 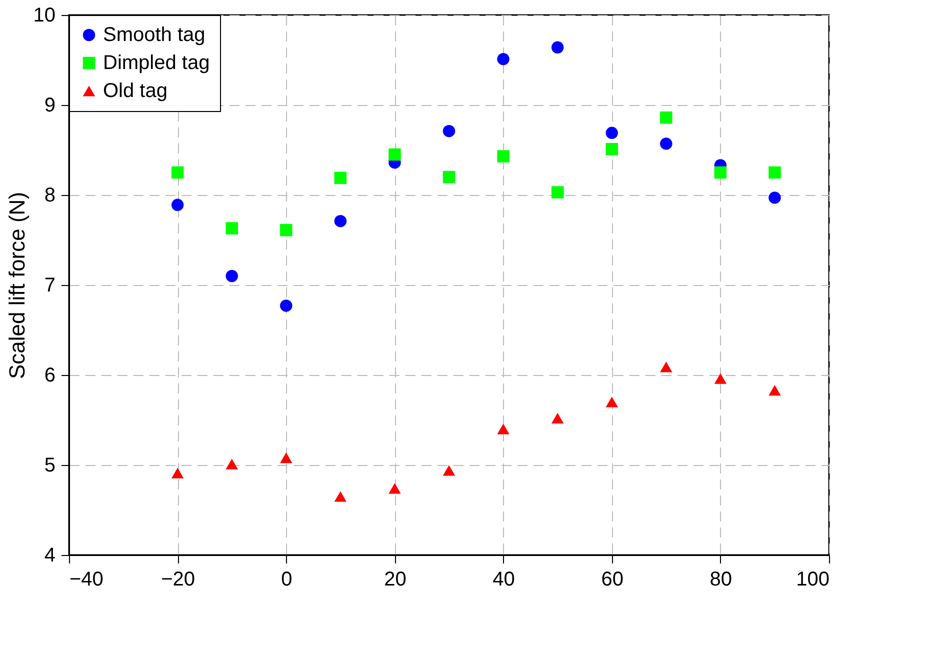 What do you see at coordinates (178, 579) in the screenshot?
I see `x-tick-label: −20` at bounding box center [178, 579].